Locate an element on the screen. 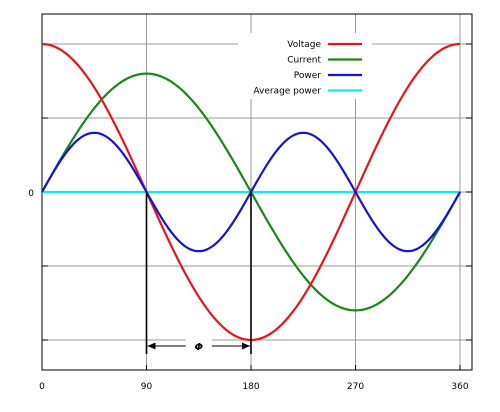  x-tick-label: 0 is located at coordinates (42, 387).